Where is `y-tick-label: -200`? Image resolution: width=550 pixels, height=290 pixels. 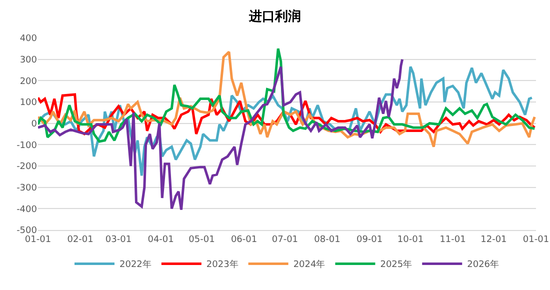
y-tick-label: -200 is located at coordinates (27, 167).